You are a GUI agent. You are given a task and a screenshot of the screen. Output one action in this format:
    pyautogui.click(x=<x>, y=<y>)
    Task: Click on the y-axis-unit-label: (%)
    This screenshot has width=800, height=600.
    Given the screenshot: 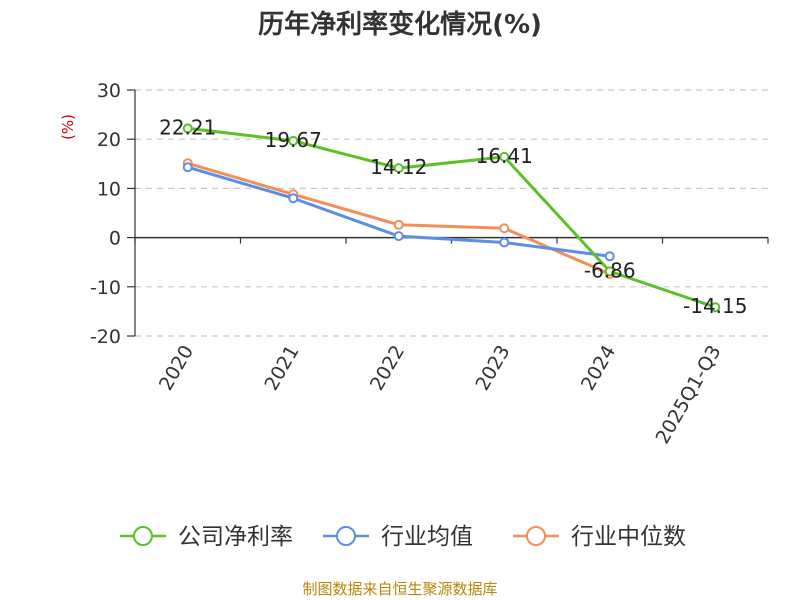 What is the action you would take?
    pyautogui.click(x=68, y=127)
    